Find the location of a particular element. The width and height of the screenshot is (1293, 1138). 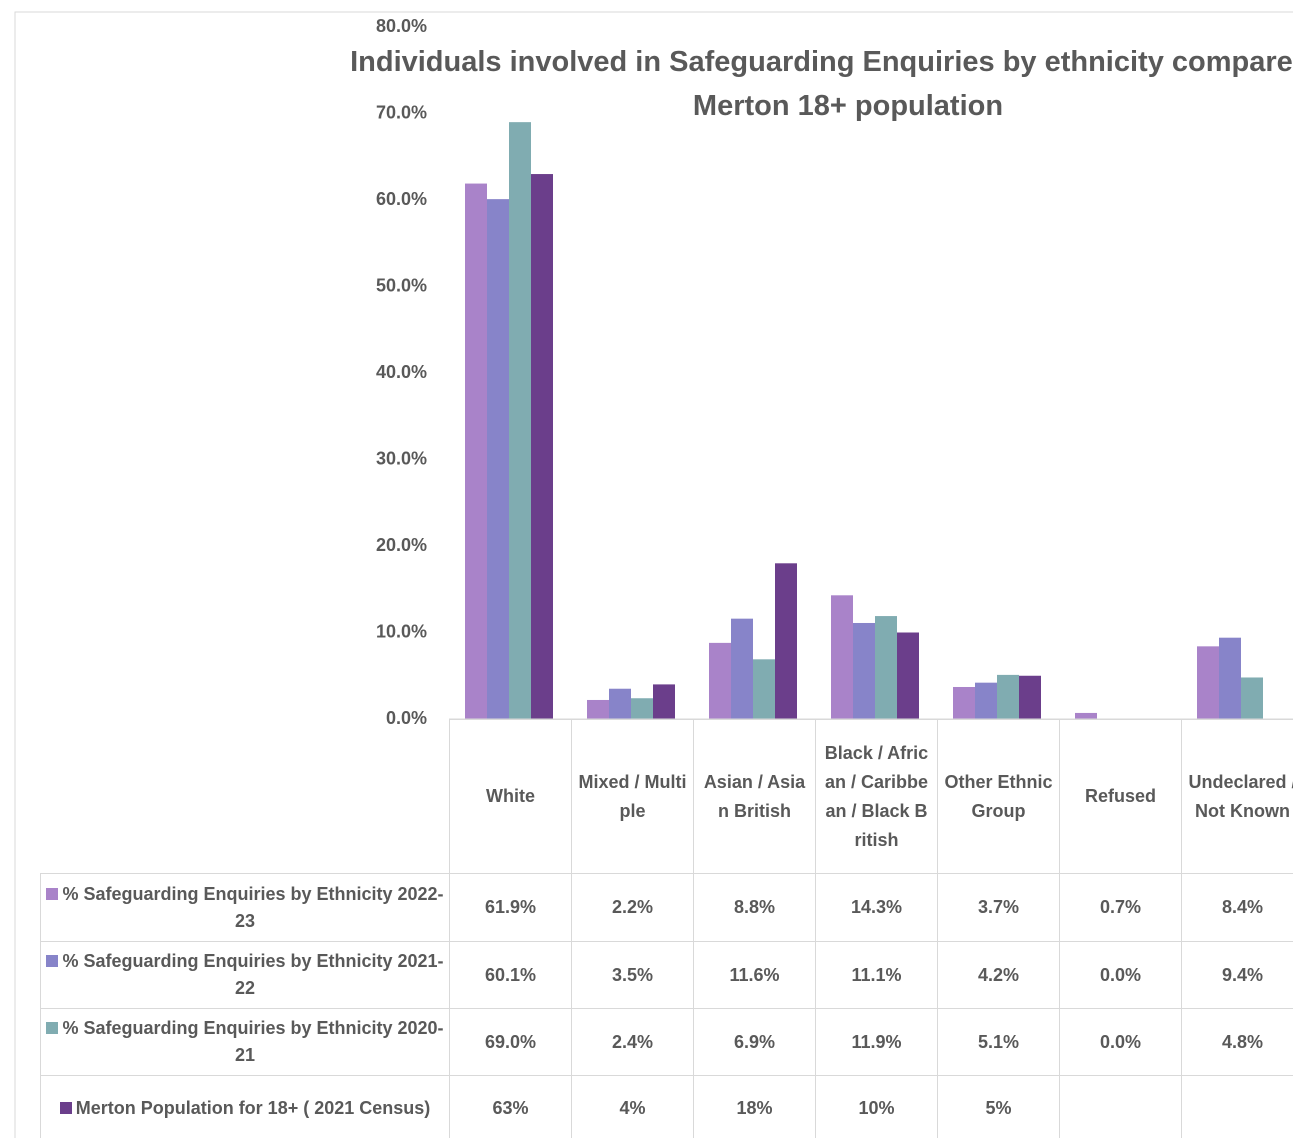

category-label: White is located at coordinates (510, 796).